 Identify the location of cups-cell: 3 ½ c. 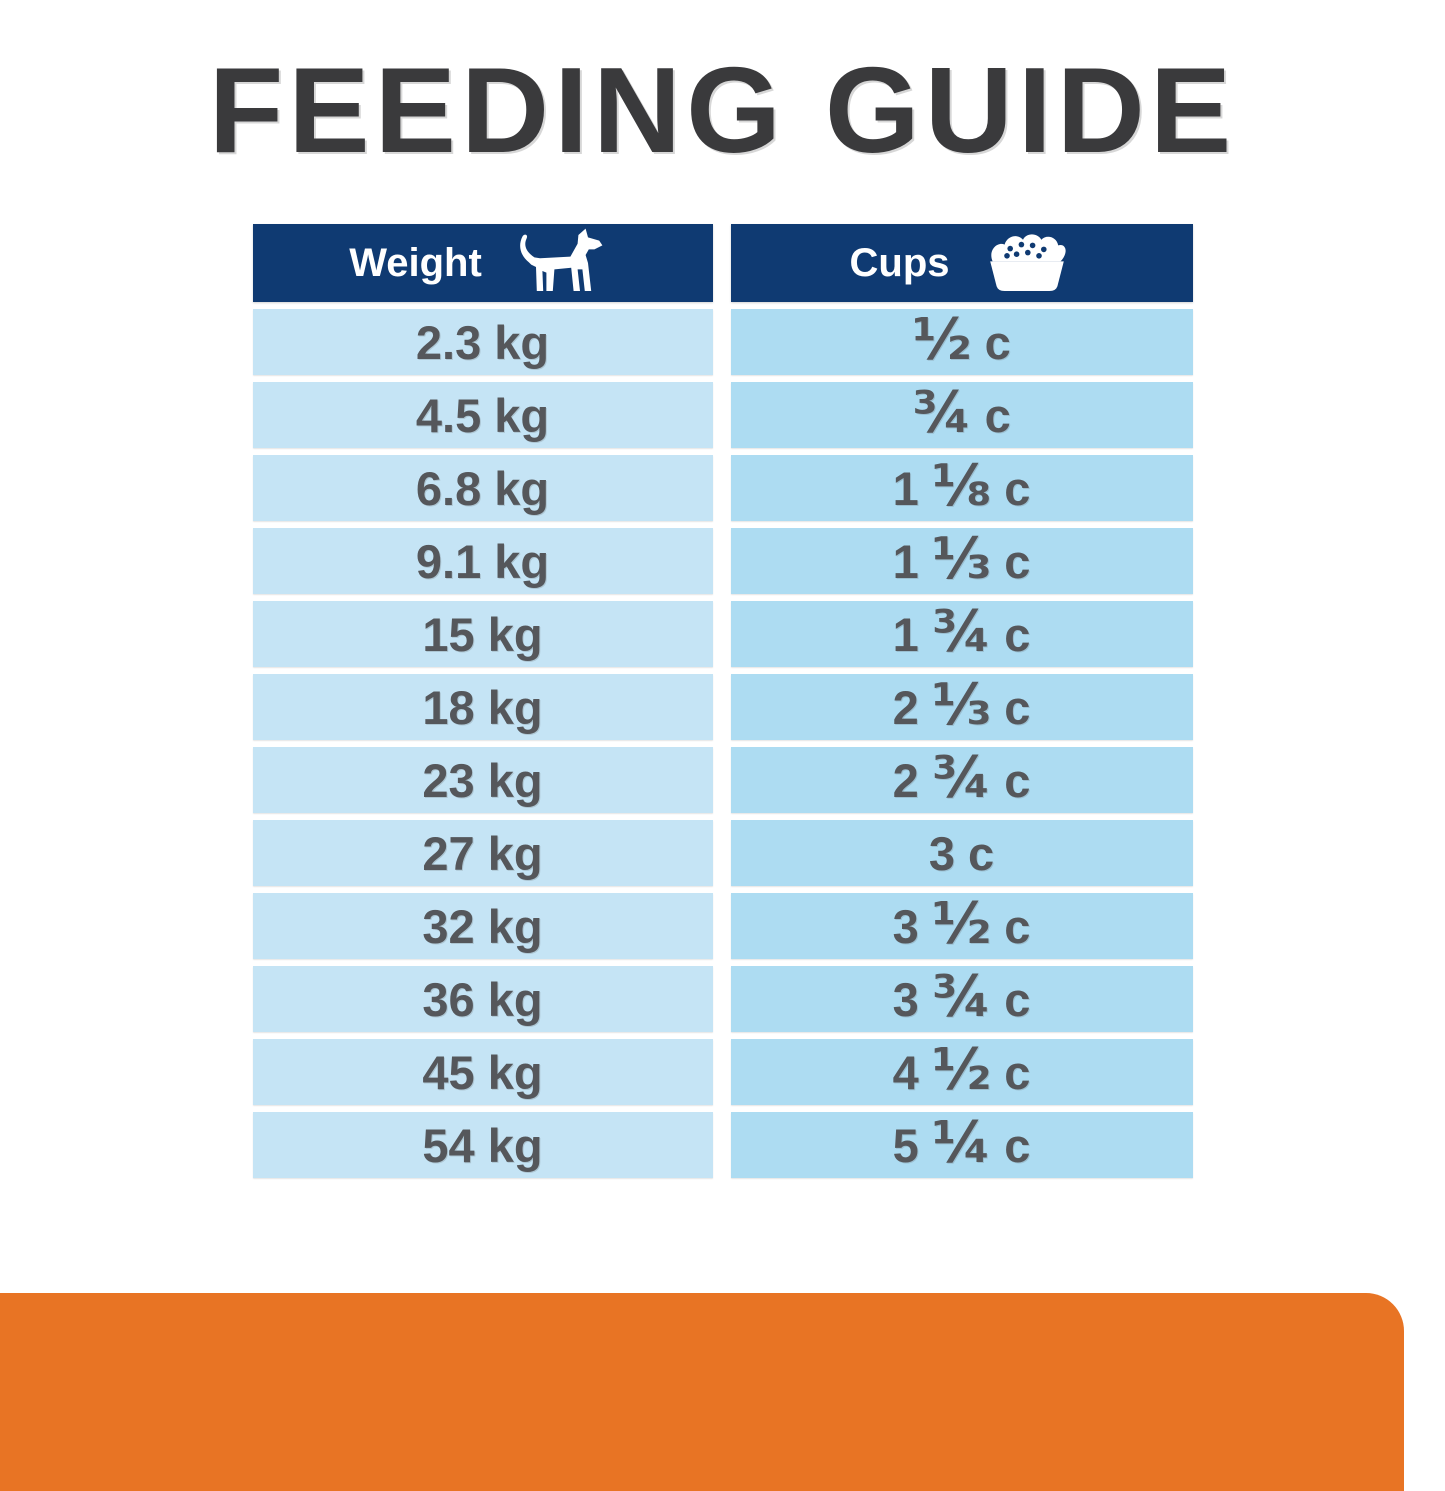
(961, 924).